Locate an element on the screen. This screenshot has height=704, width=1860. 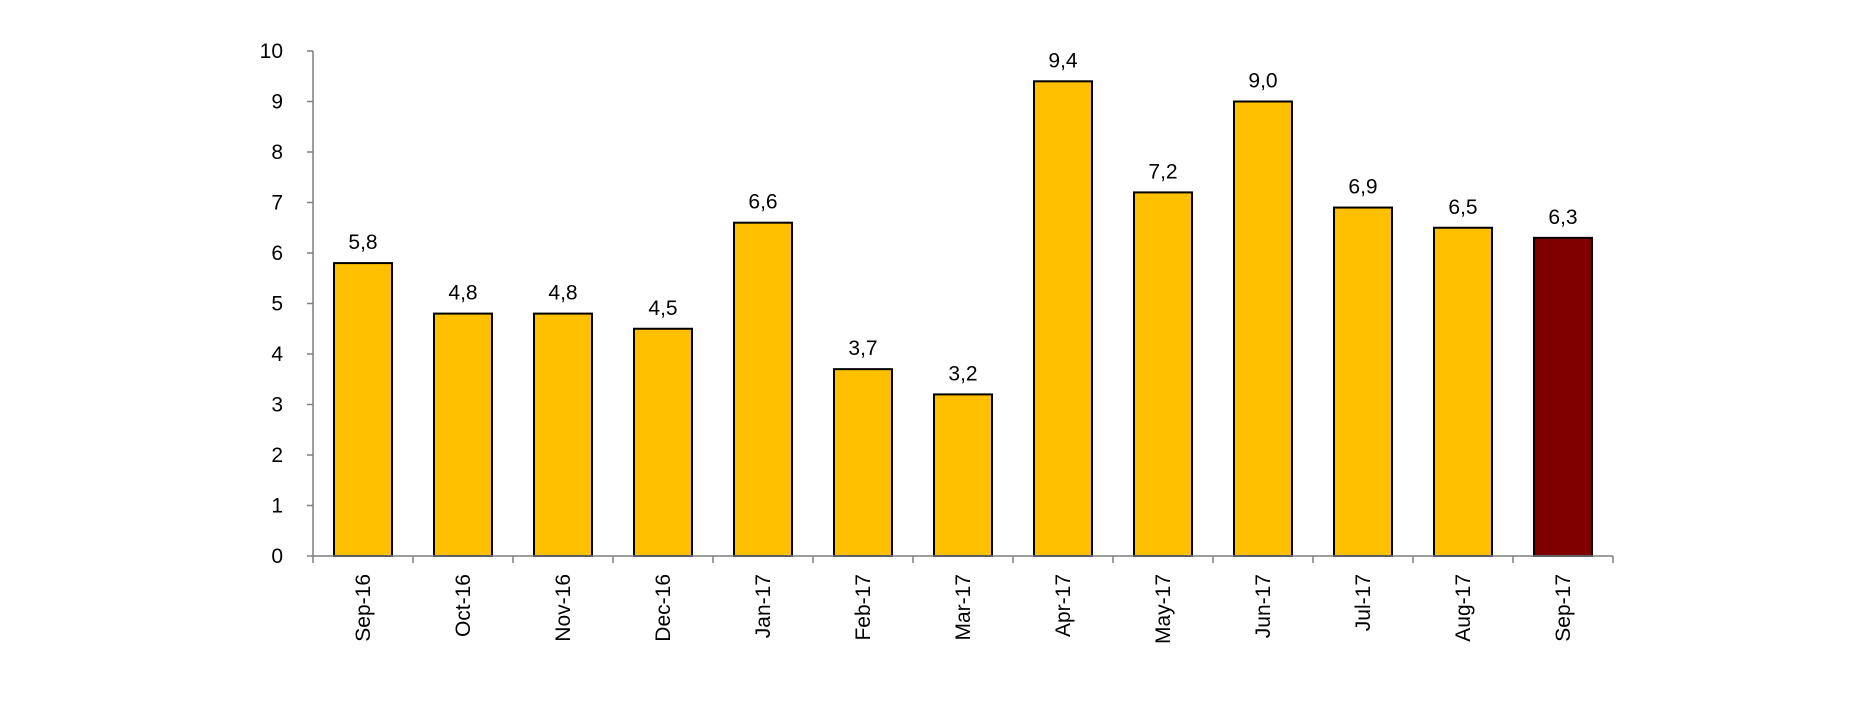
data-label-dec-16: 4,5 is located at coordinates (662, 308).